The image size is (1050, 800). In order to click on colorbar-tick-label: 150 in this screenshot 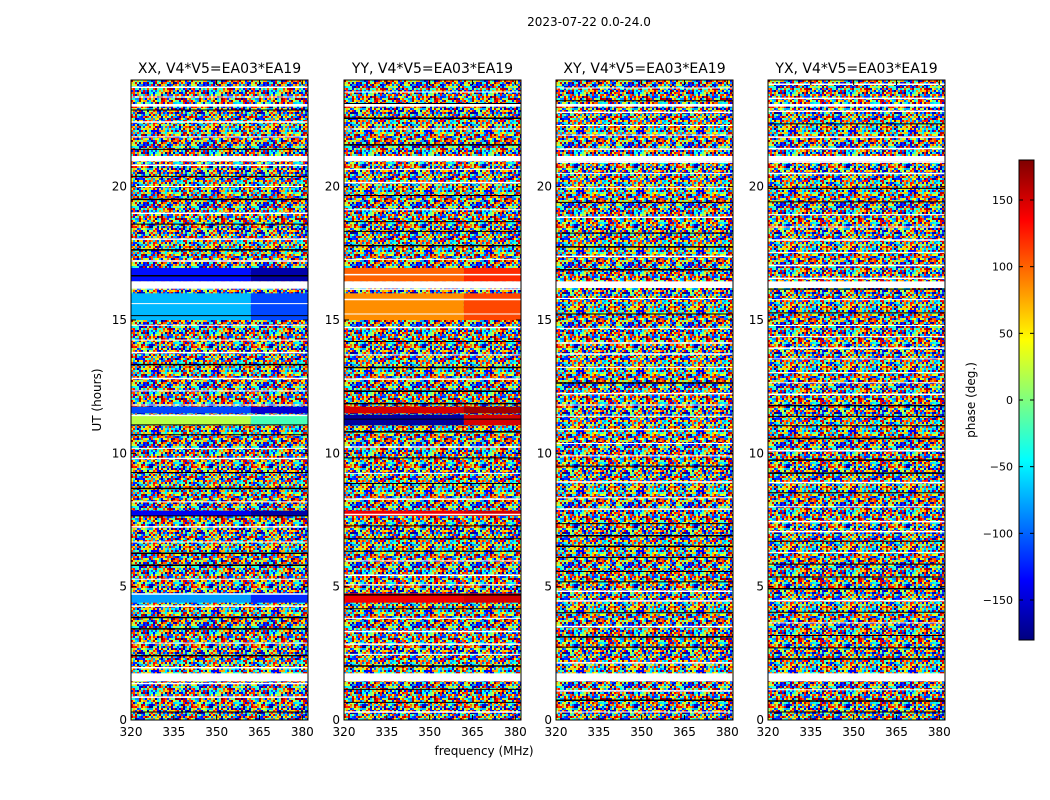, I will do `click(1002, 200)`.